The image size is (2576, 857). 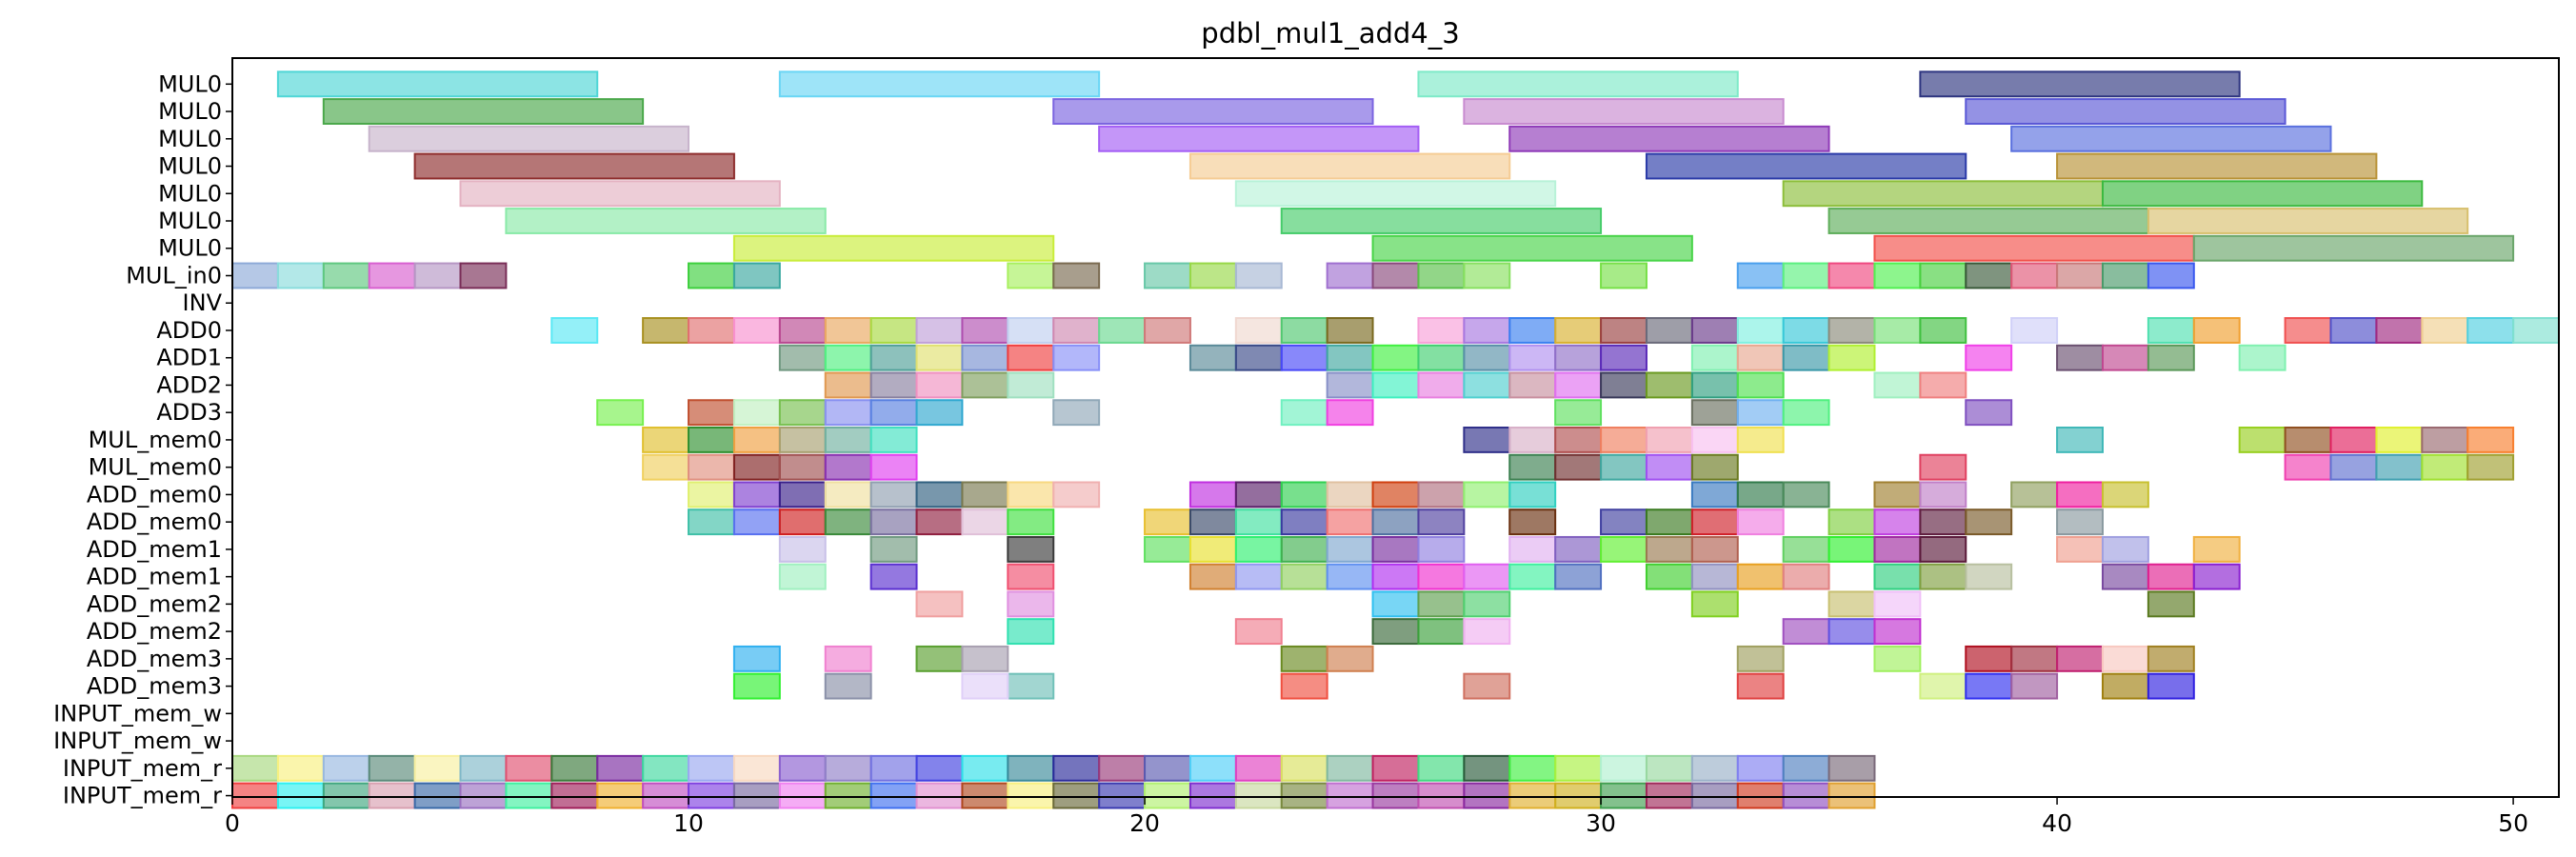 What do you see at coordinates (190, 83) in the screenshot?
I see `y-tick-label: MUL0` at bounding box center [190, 83].